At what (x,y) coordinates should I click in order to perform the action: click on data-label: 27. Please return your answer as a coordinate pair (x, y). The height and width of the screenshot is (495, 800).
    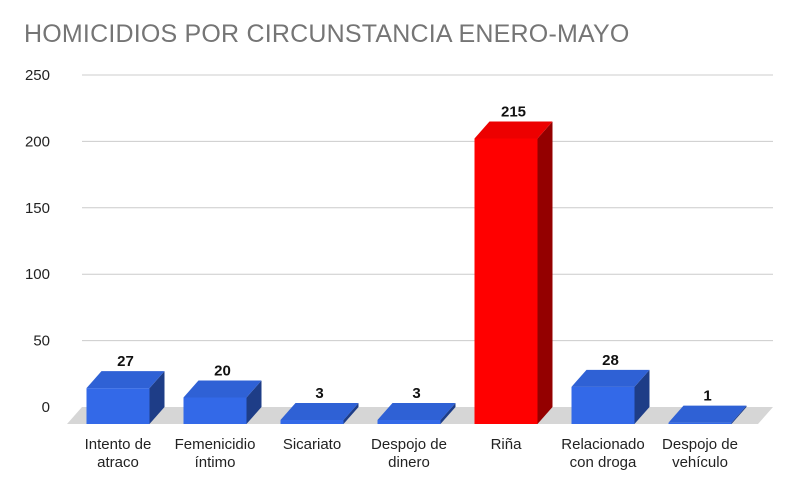
    Looking at the image, I should click on (125, 361).